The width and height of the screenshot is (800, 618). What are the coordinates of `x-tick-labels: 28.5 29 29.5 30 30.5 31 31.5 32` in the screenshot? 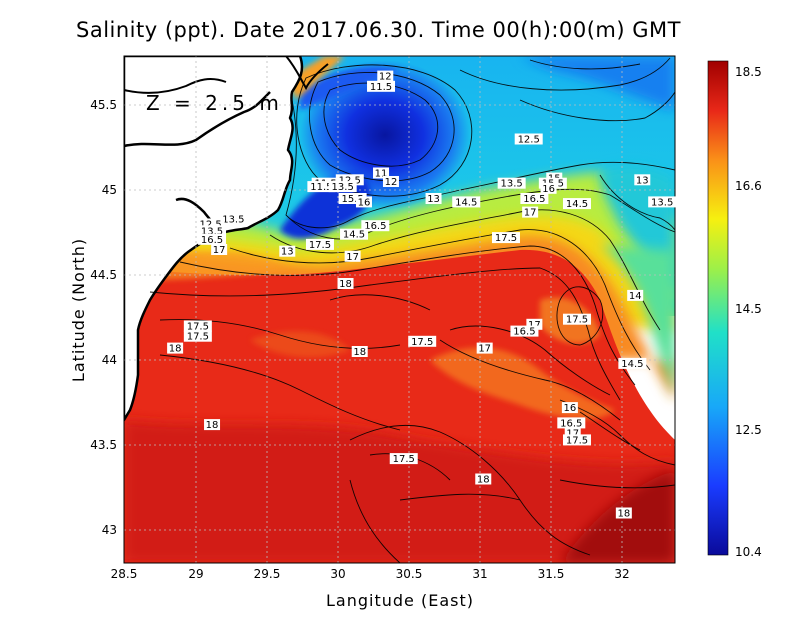 It's located at (370, 574).